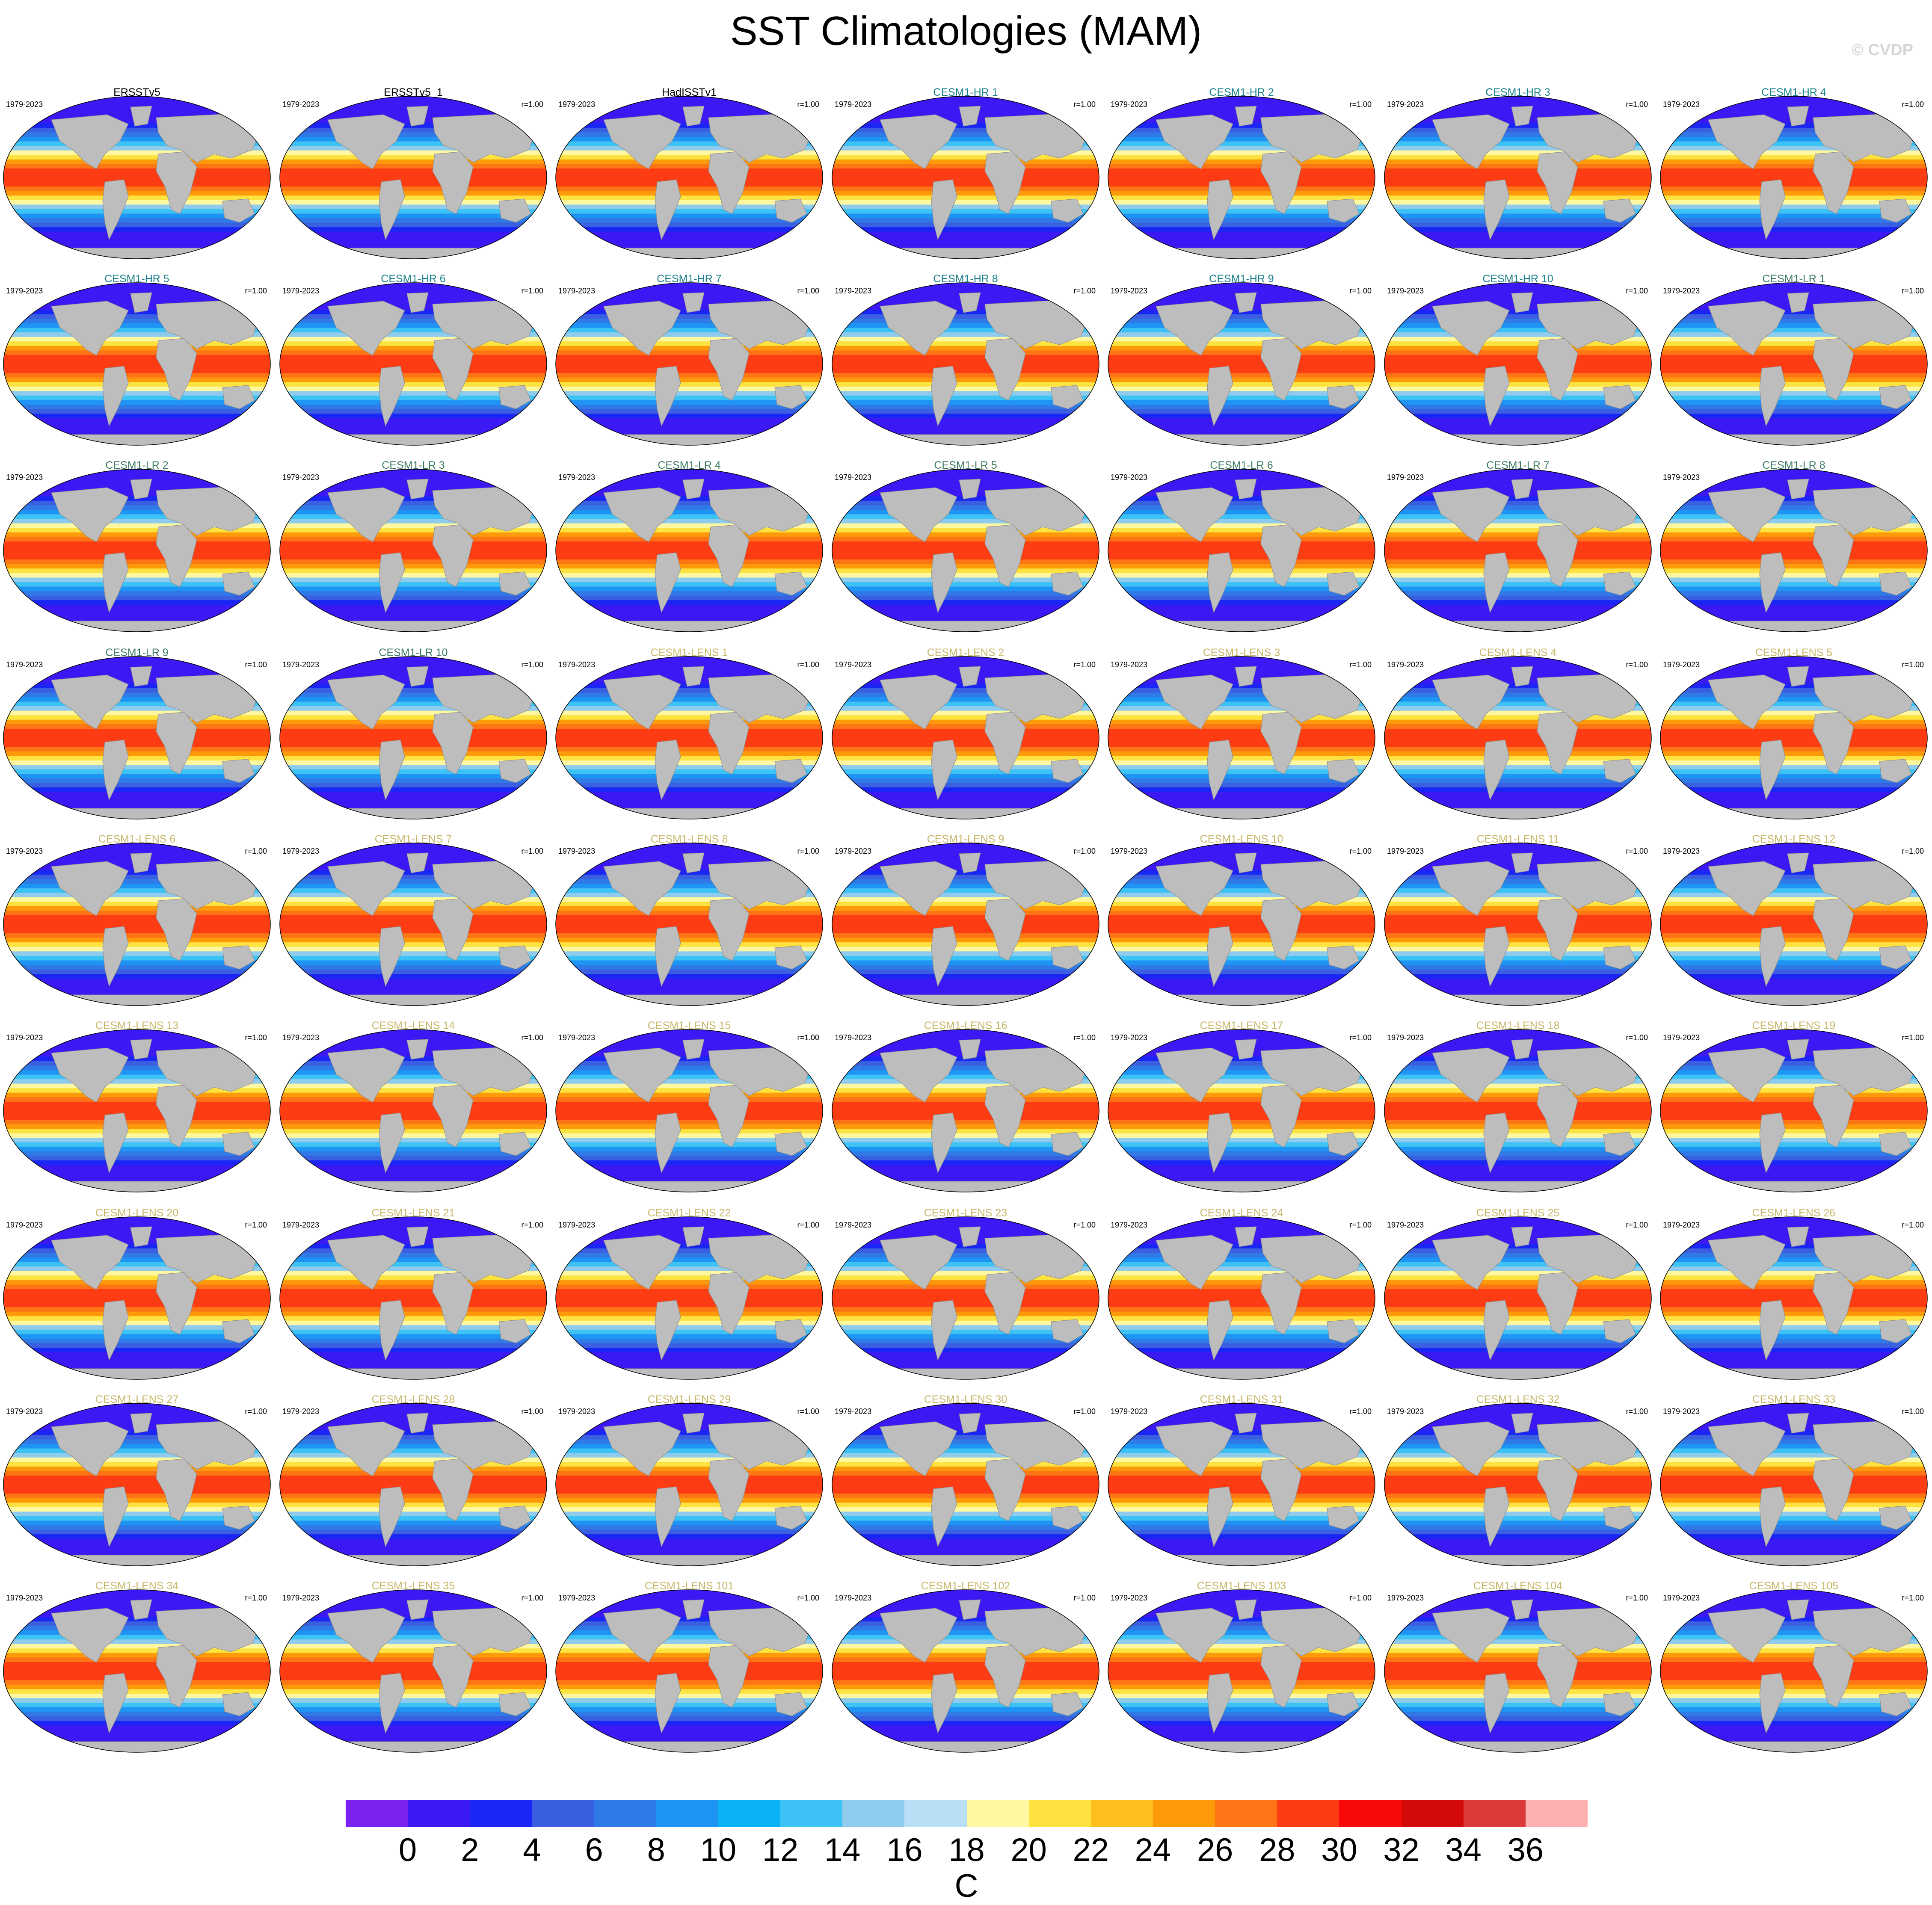 The width and height of the screenshot is (1932, 1905). What do you see at coordinates (689, 923) in the screenshot?
I see `map-panel: CESM1-LENS 8 1979-2023 r=1.00` at bounding box center [689, 923].